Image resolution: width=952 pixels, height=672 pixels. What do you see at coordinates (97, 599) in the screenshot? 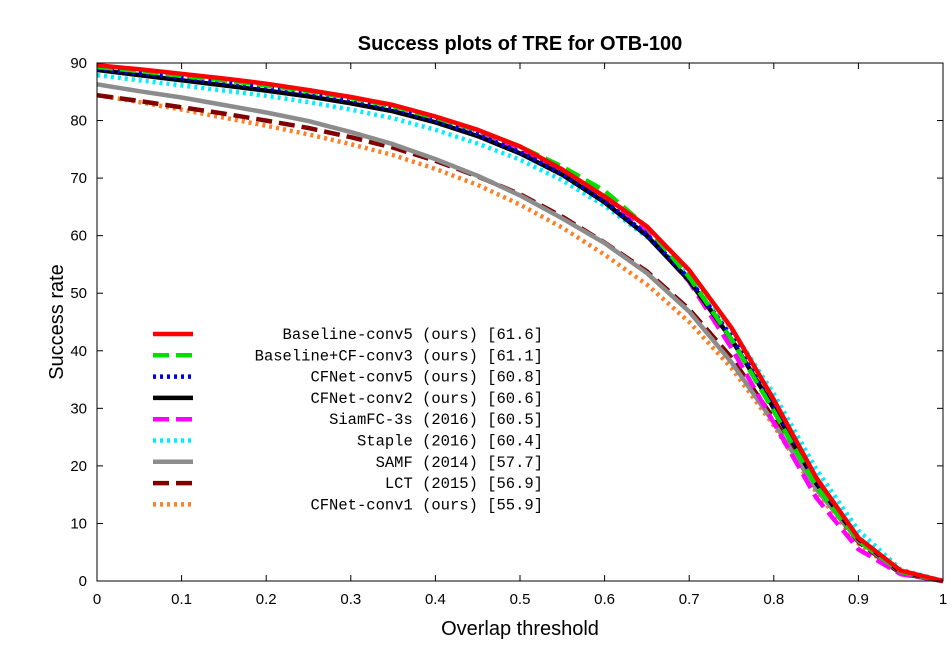
I see `x-tick-label: 0` at bounding box center [97, 599].